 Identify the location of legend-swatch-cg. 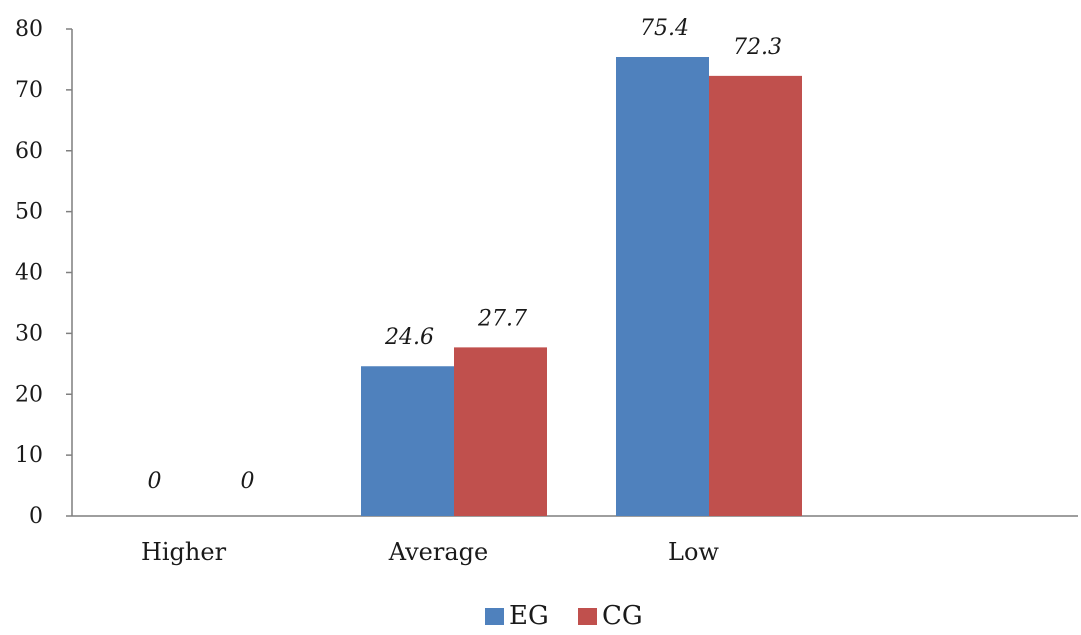
(587, 616).